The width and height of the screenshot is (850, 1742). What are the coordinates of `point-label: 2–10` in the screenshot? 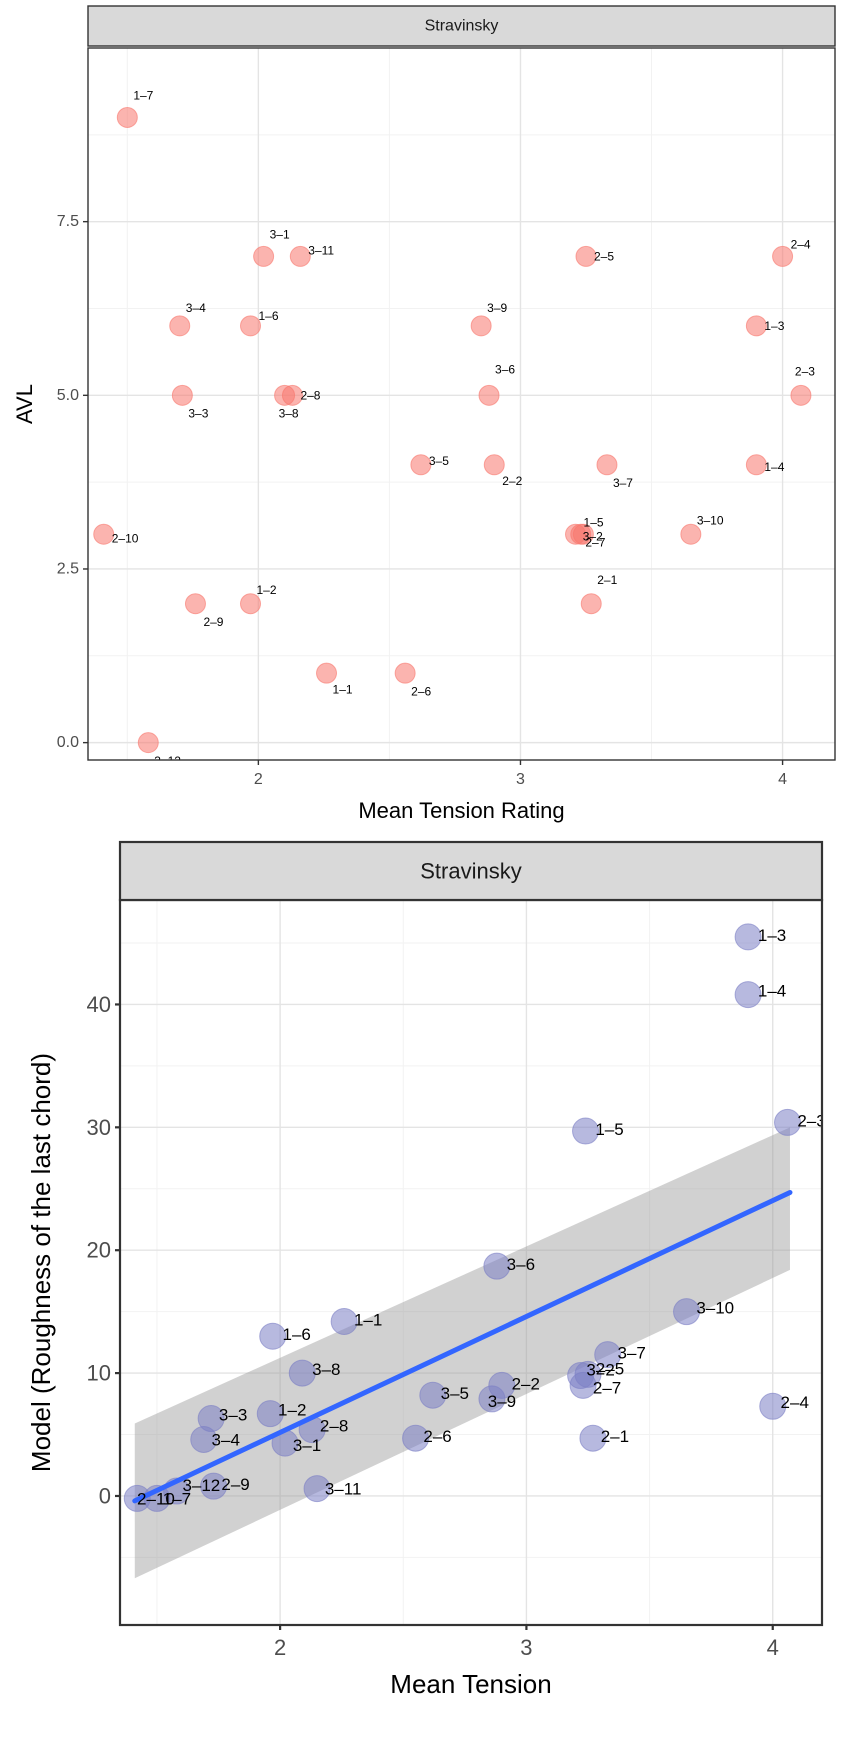 It's located at (125, 538).